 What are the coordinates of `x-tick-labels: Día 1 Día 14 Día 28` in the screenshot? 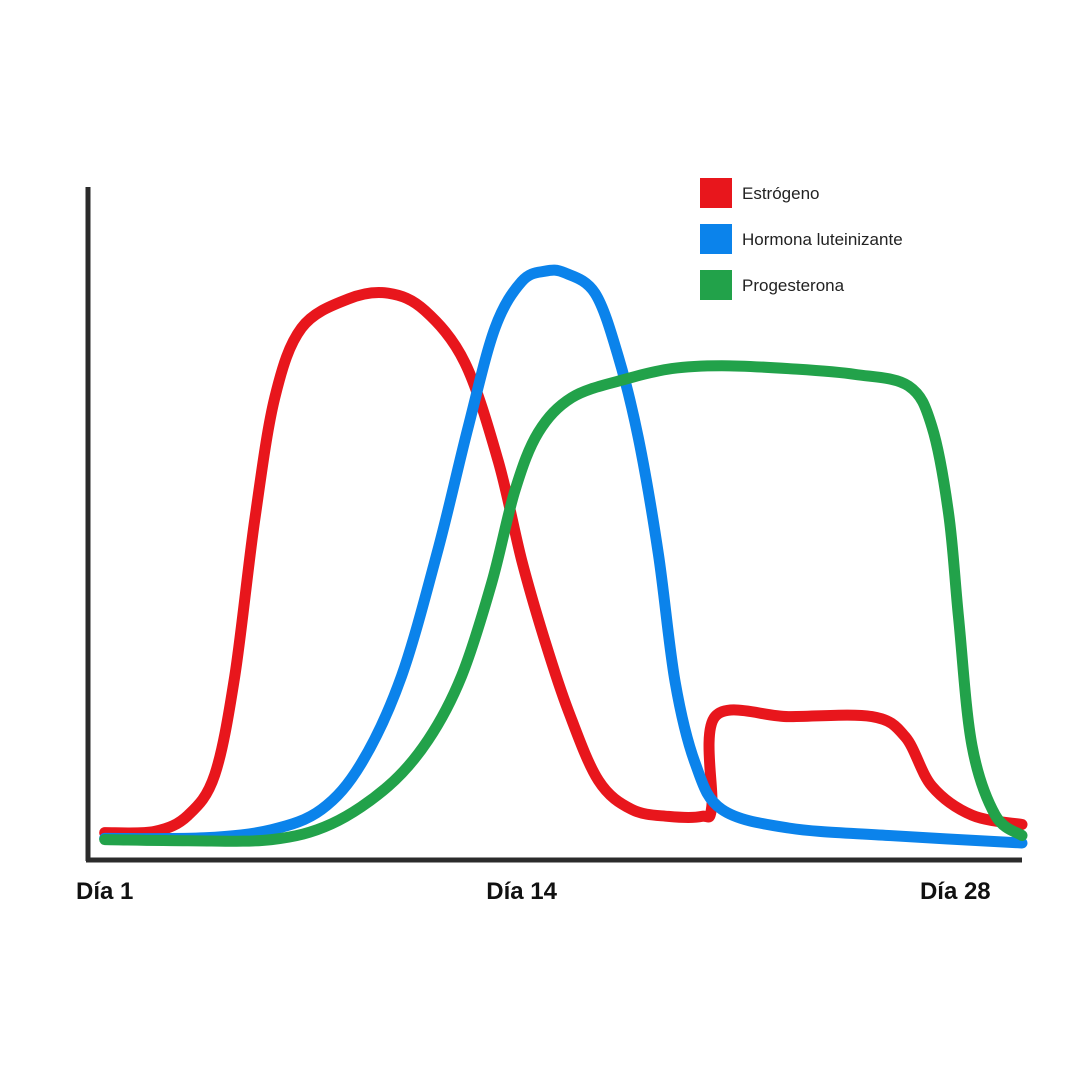 It's located at (533, 891).